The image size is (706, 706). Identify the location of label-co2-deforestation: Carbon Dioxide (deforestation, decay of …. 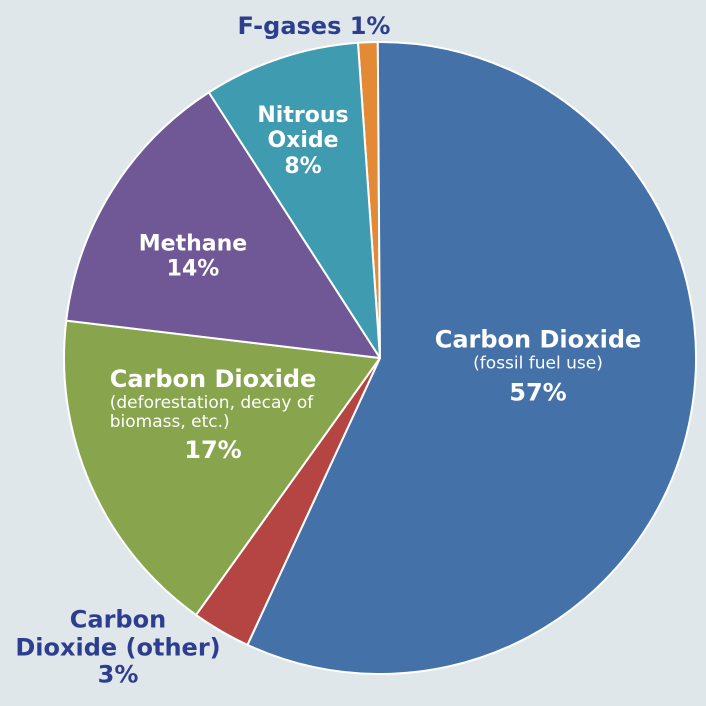
(213, 414).